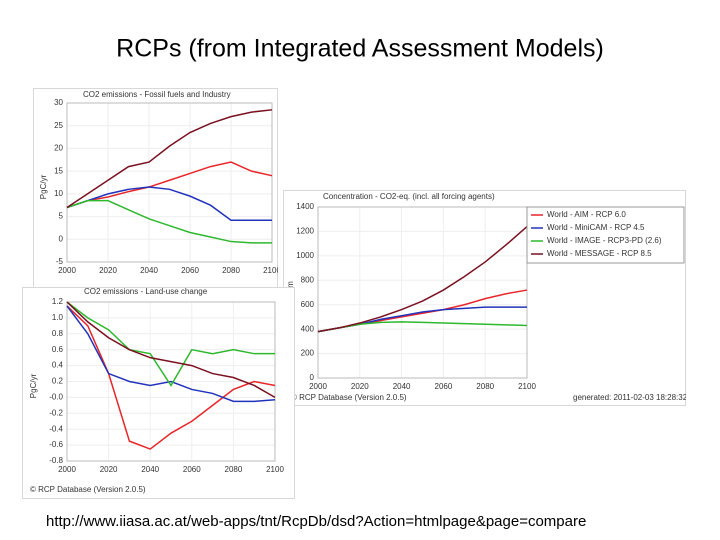  What do you see at coordinates (58, 349) in the screenshot?
I see `y-tick-label: 0.6` at bounding box center [58, 349].